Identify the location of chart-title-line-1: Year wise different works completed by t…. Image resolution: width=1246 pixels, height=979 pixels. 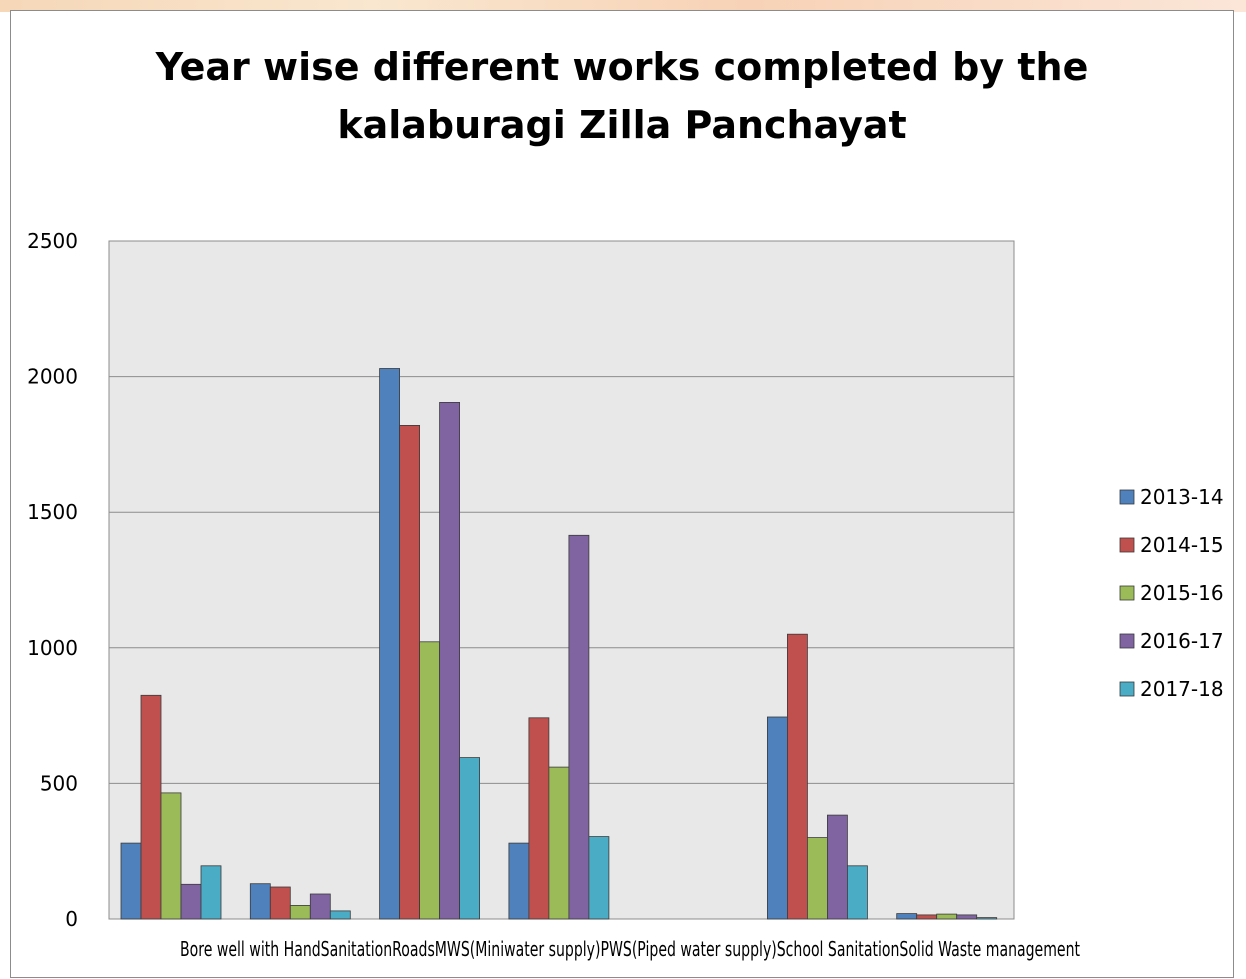
(622, 67).